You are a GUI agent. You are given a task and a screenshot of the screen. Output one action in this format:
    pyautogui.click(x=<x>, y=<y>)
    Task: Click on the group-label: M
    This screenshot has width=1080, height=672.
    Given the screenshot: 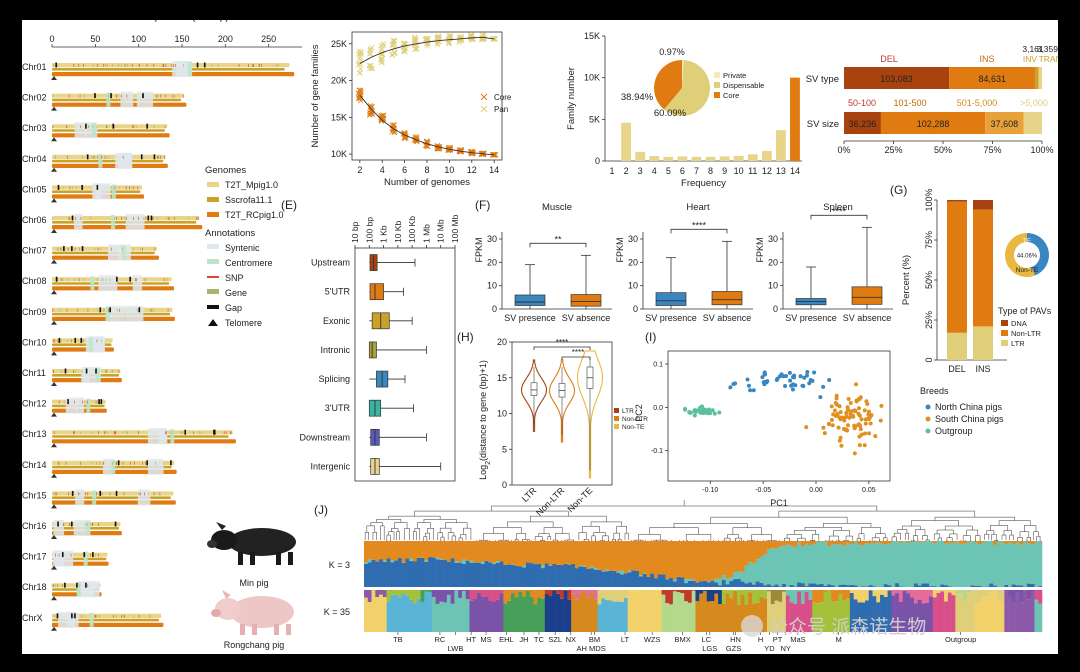 What is the action you would take?
    pyautogui.click(x=838, y=639)
    